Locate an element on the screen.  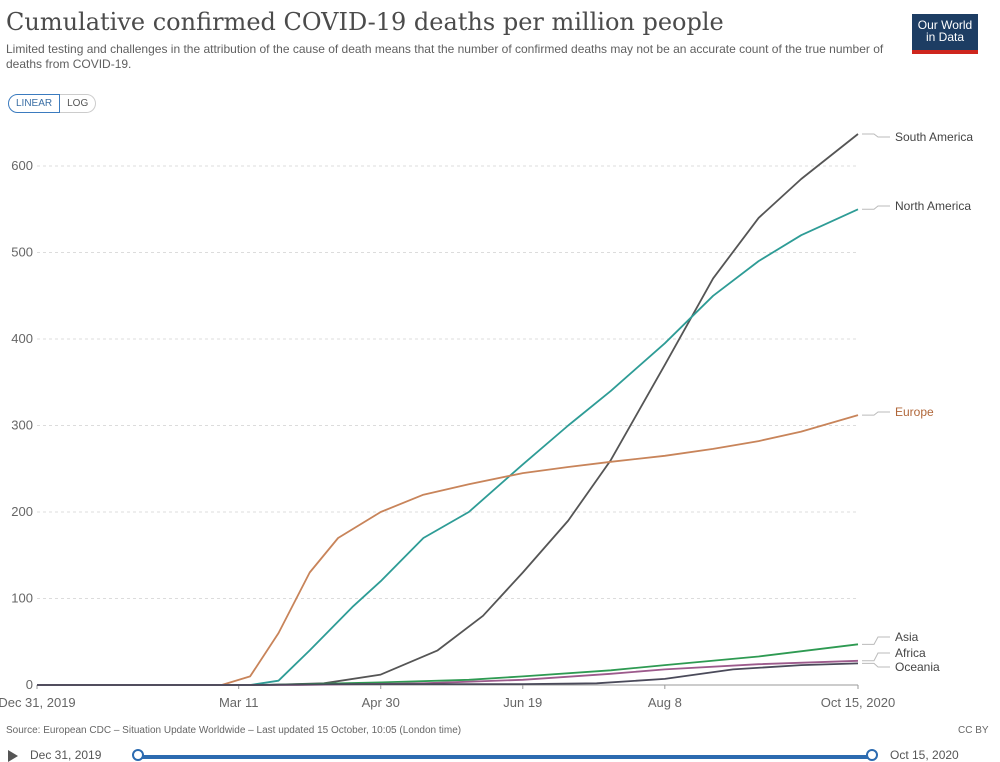
series-label: Oceania is located at coordinates (917, 667).